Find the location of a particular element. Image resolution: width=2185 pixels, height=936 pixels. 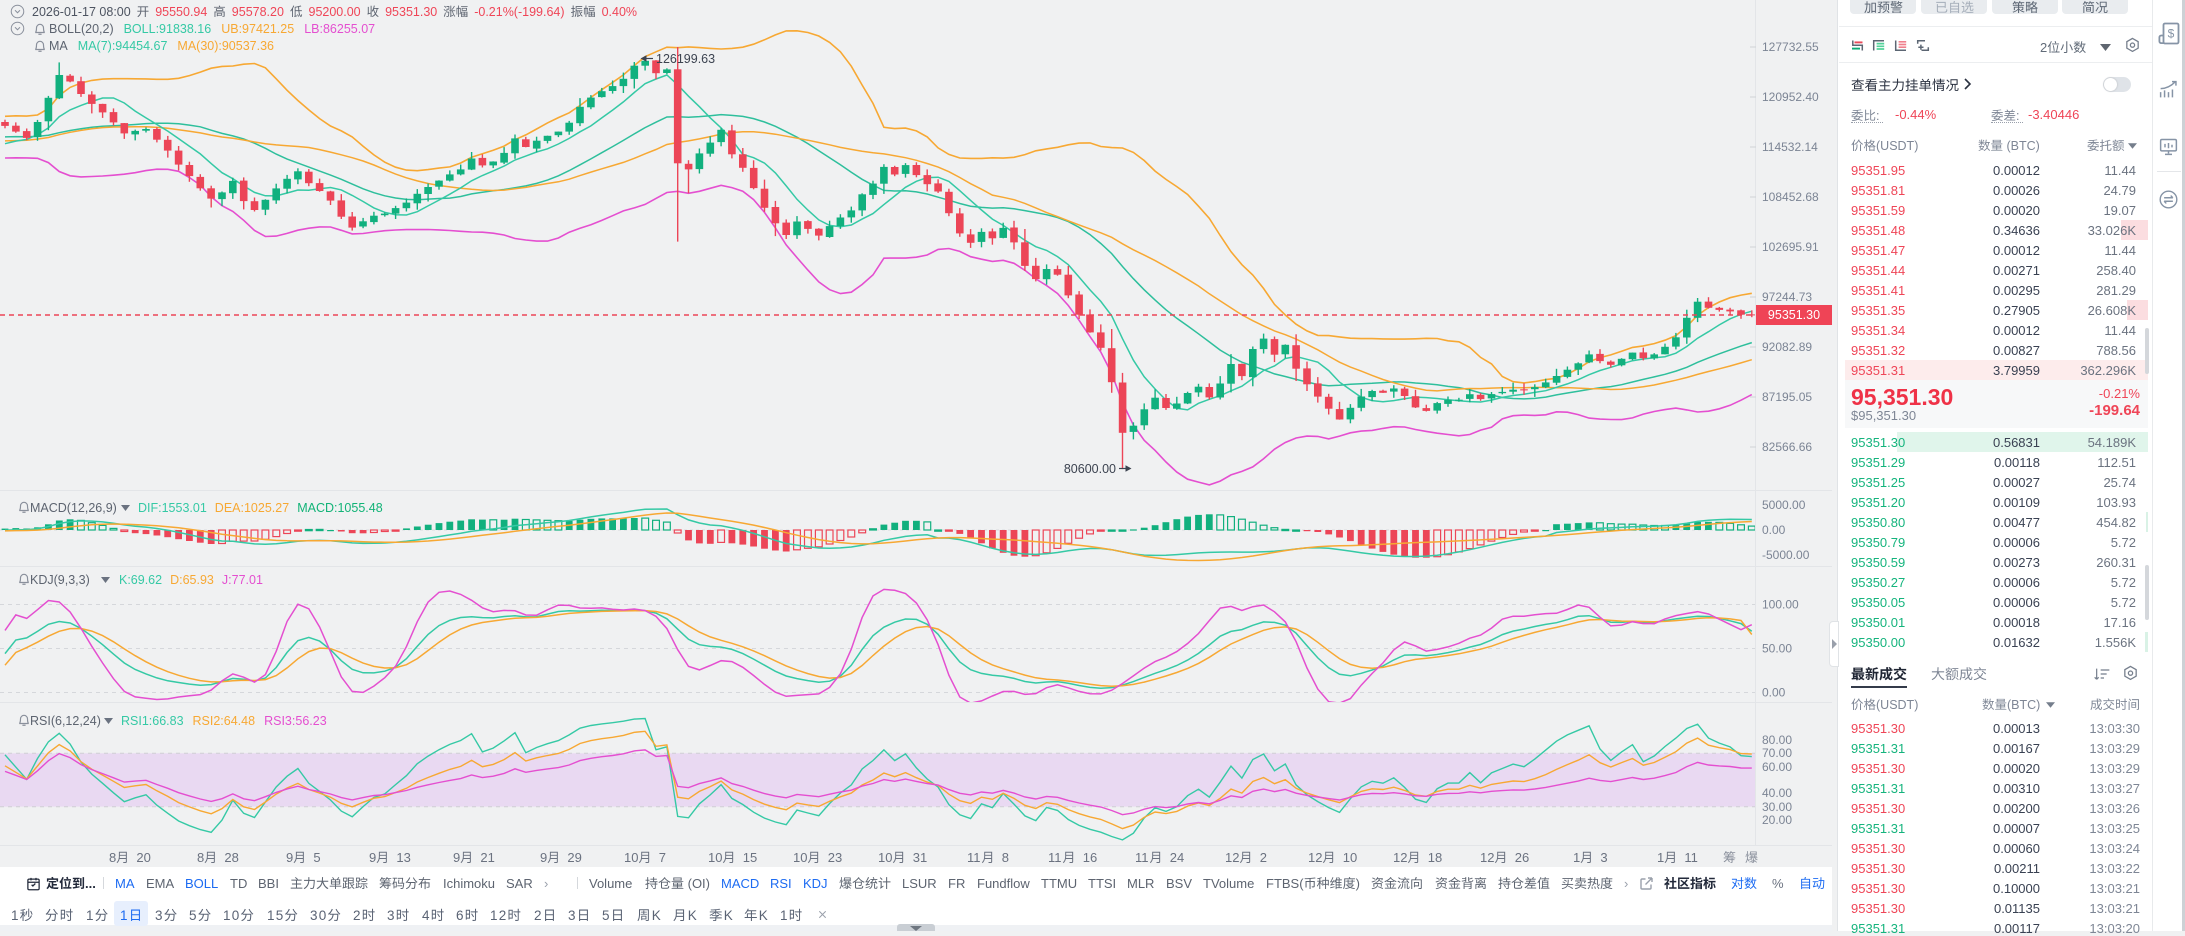

svg-text: 28 is located at coordinates (228, 857).